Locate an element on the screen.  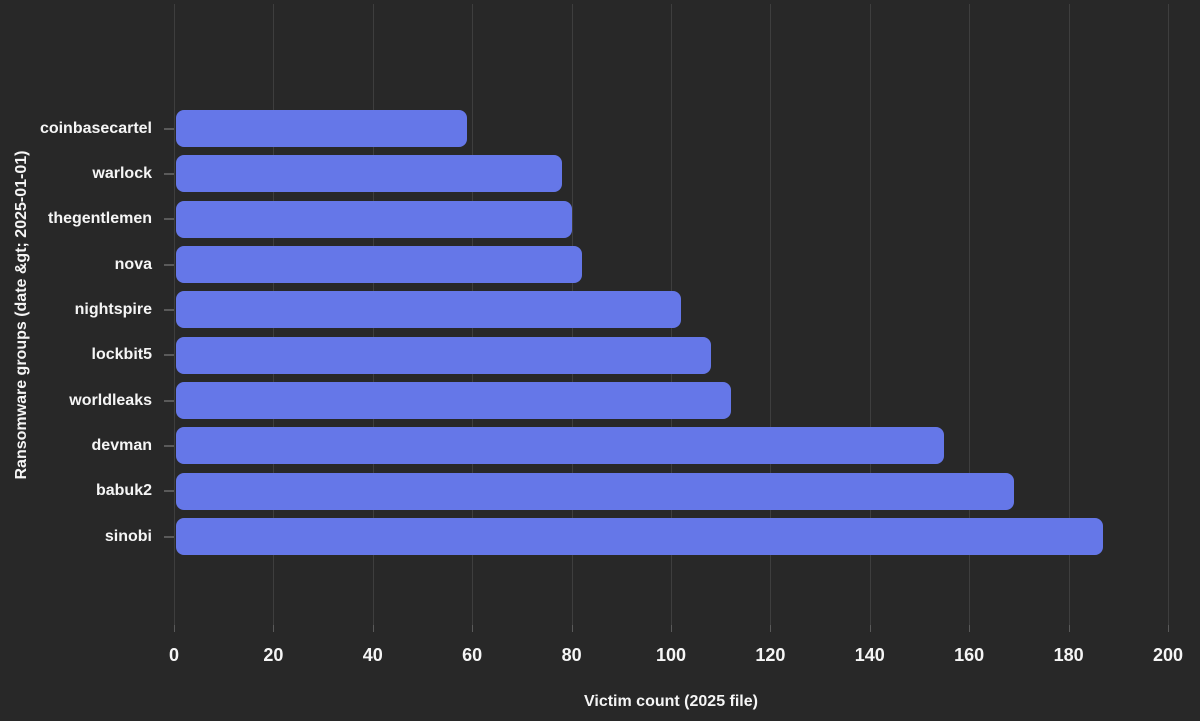
category-label: sinobi is located at coordinates (128, 536).